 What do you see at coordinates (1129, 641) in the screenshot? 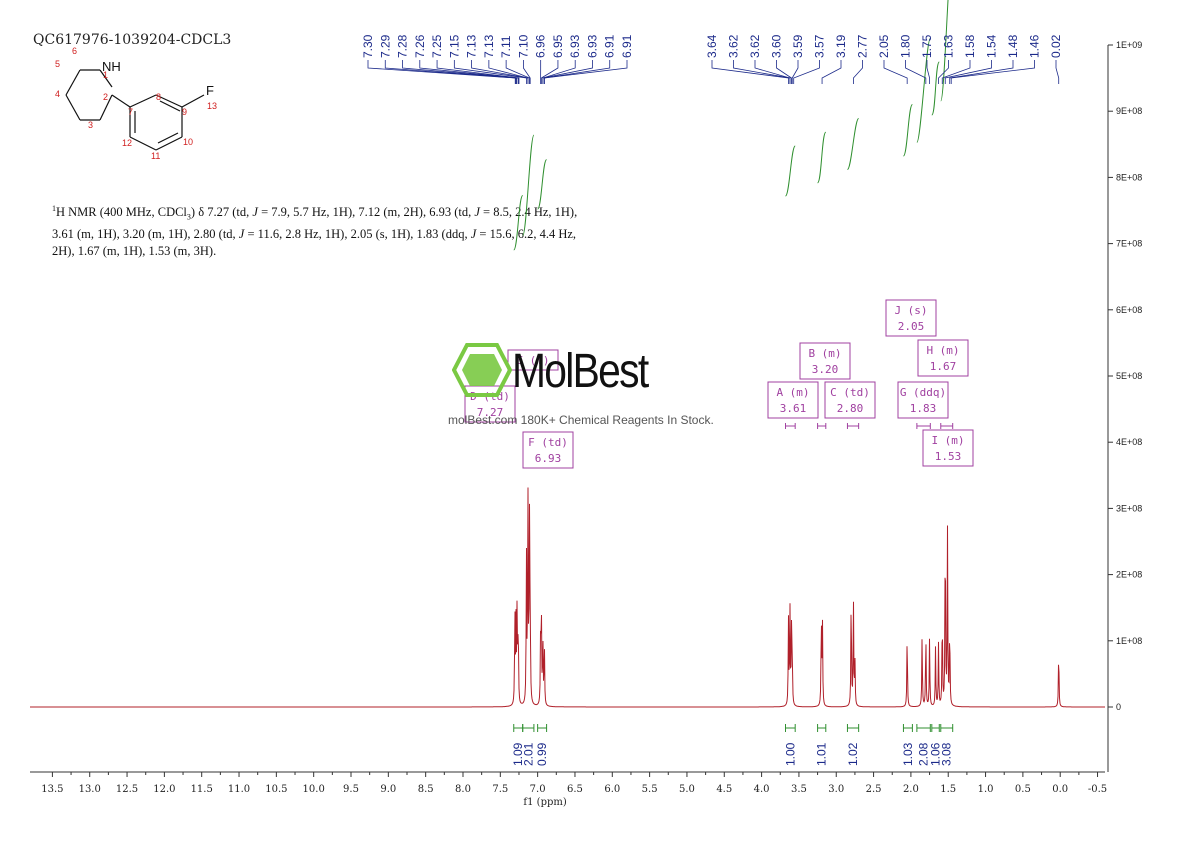
I see `y-tick-label: 1E+08` at bounding box center [1129, 641].